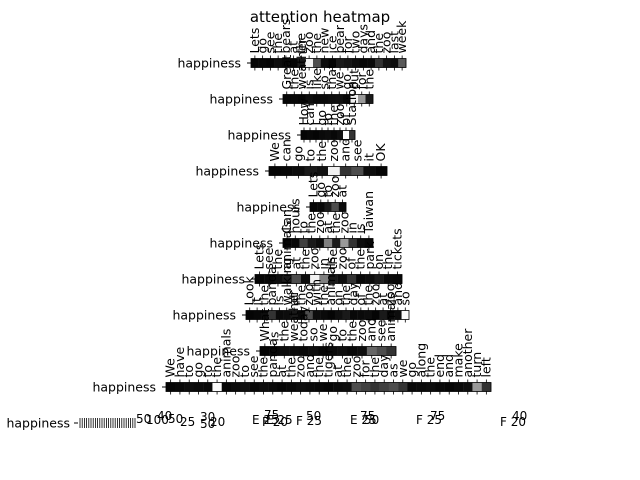 The width and height of the screenshot is (640, 480). Describe the element at coordinates (369, 255) in the screenshot. I see `token-label: park` at that location.